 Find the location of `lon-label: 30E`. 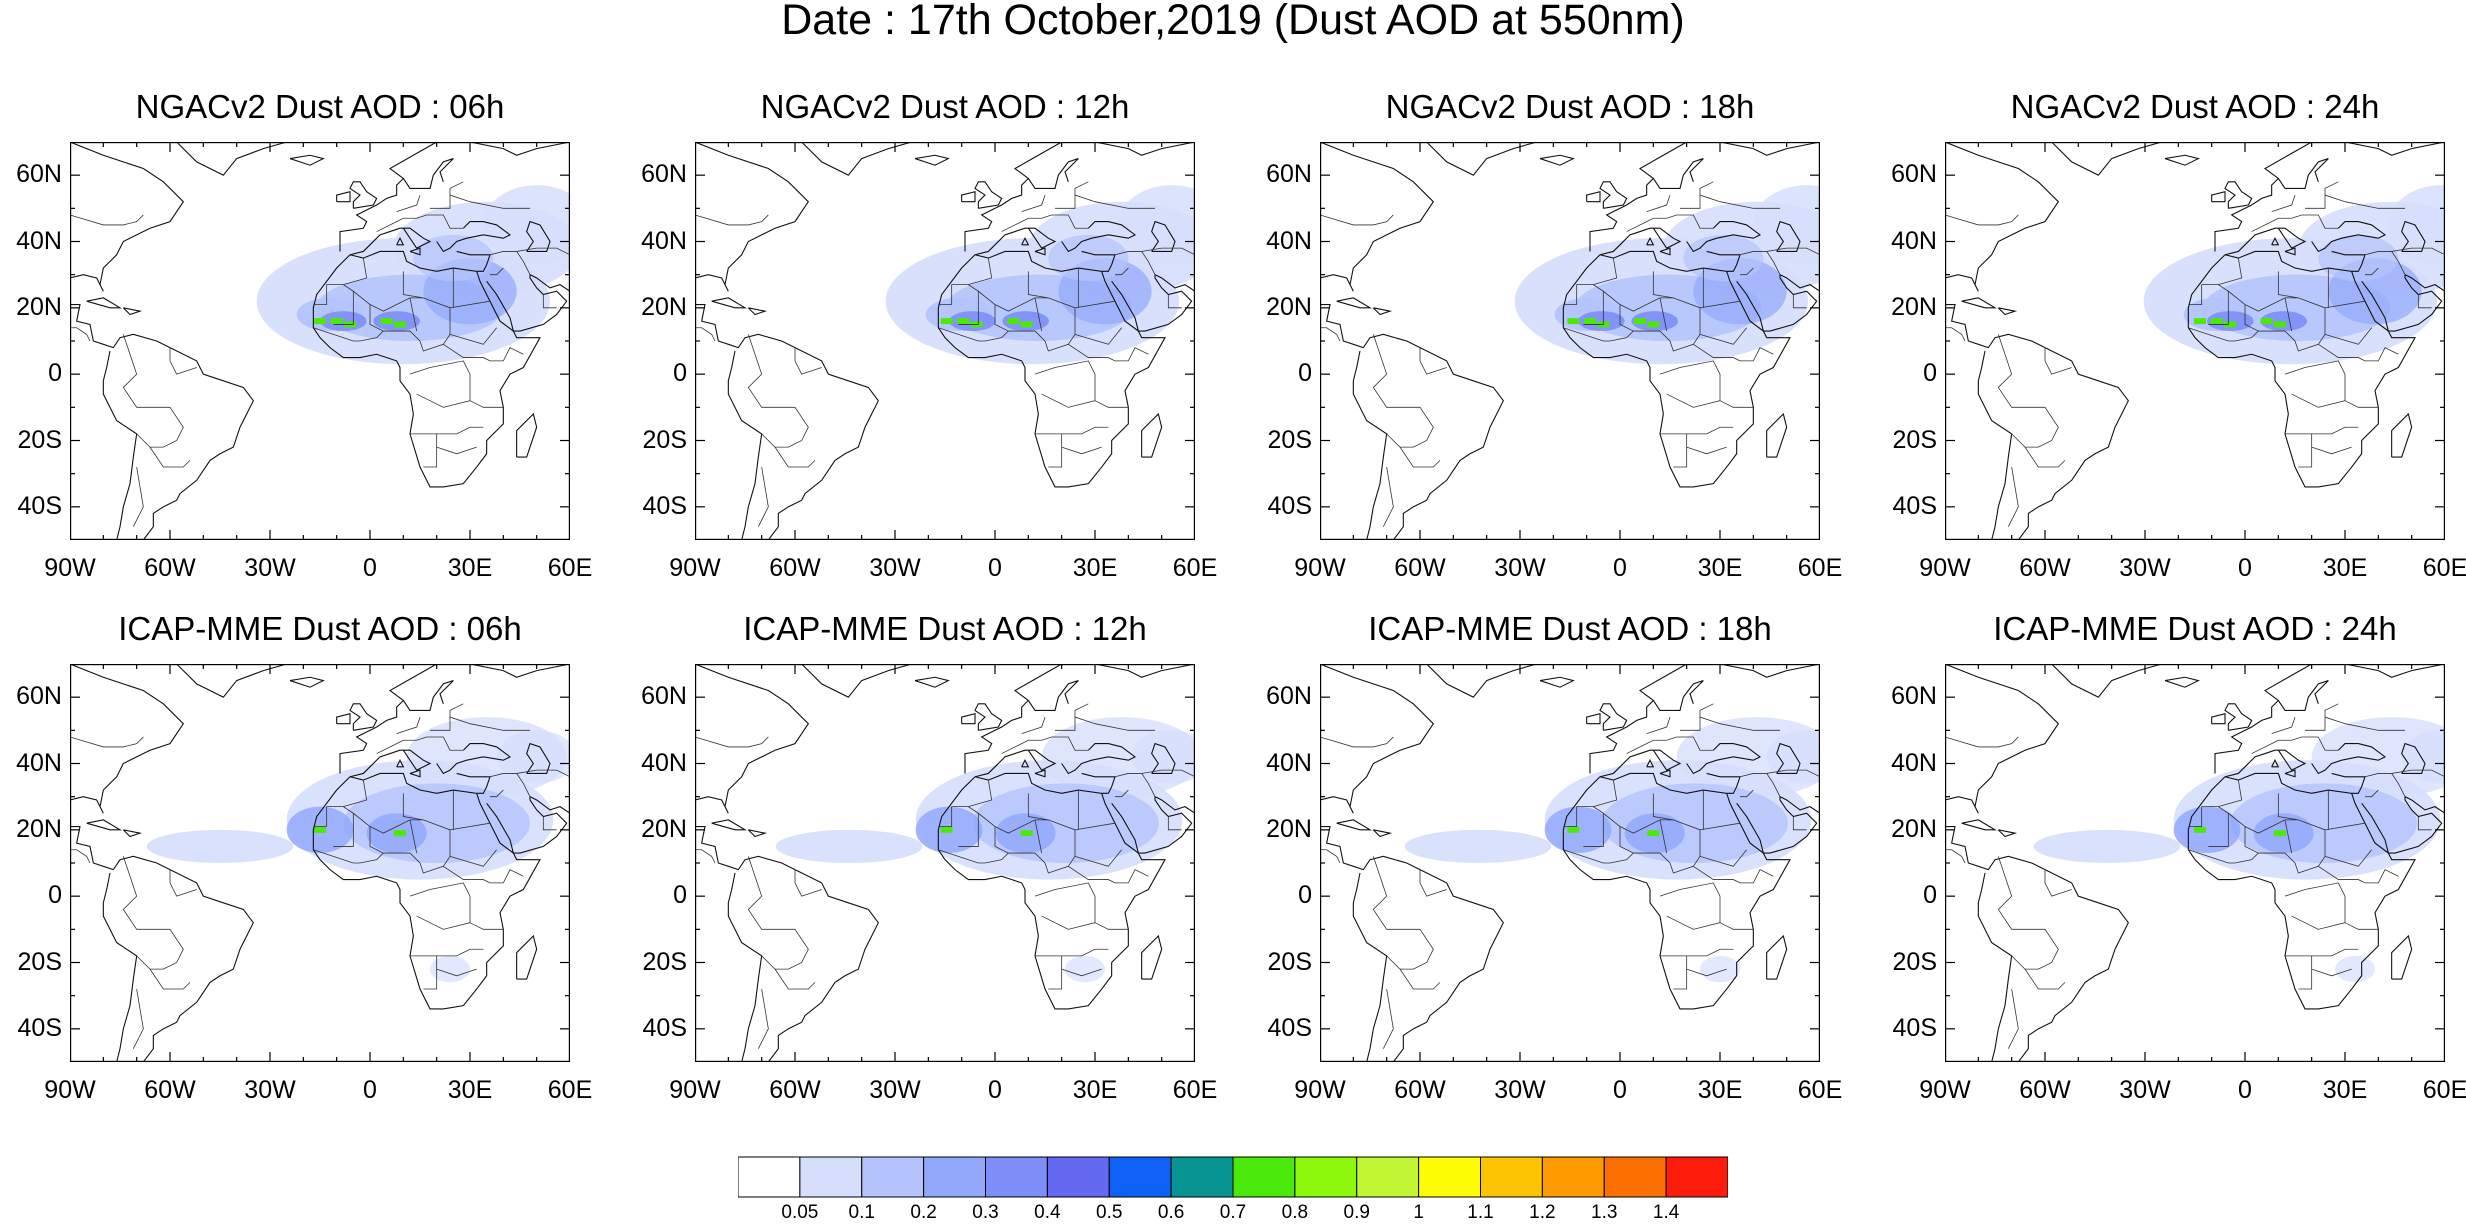

lon-label: 30E is located at coordinates (1095, 568).